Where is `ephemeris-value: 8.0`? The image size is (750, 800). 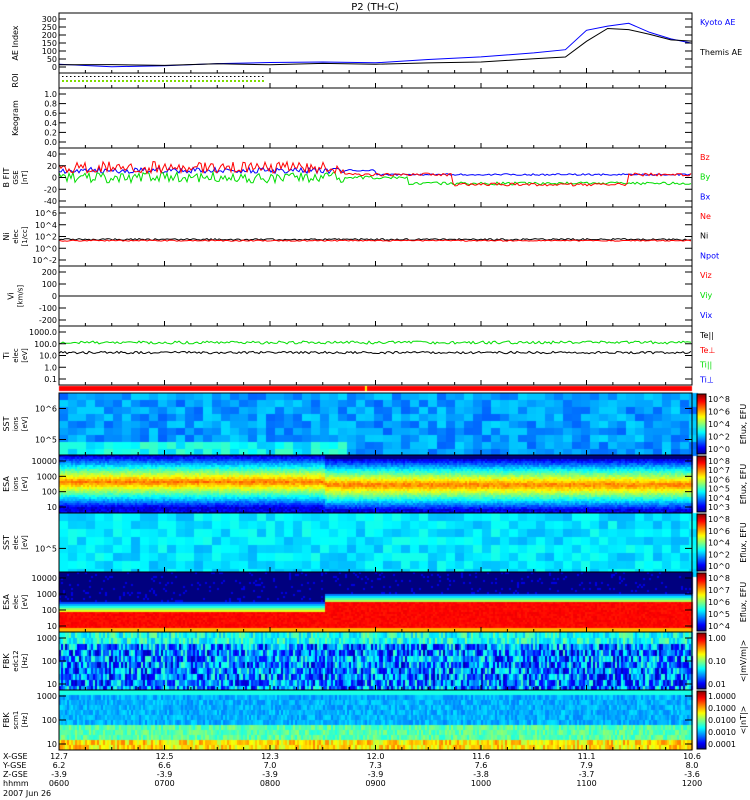
ephemeris-value: 8.0 is located at coordinates (692, 765).